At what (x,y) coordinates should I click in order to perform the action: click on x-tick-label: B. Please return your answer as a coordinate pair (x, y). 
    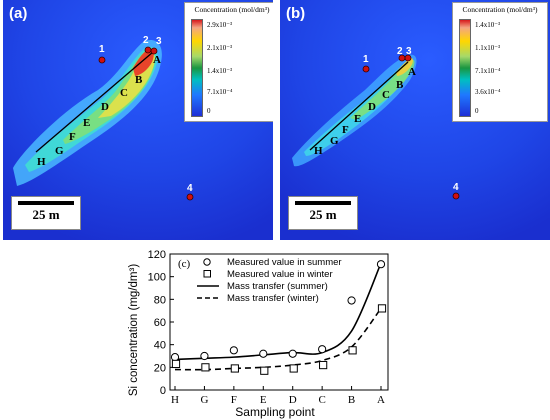
    Looking at the image, I should click on (351, 400).